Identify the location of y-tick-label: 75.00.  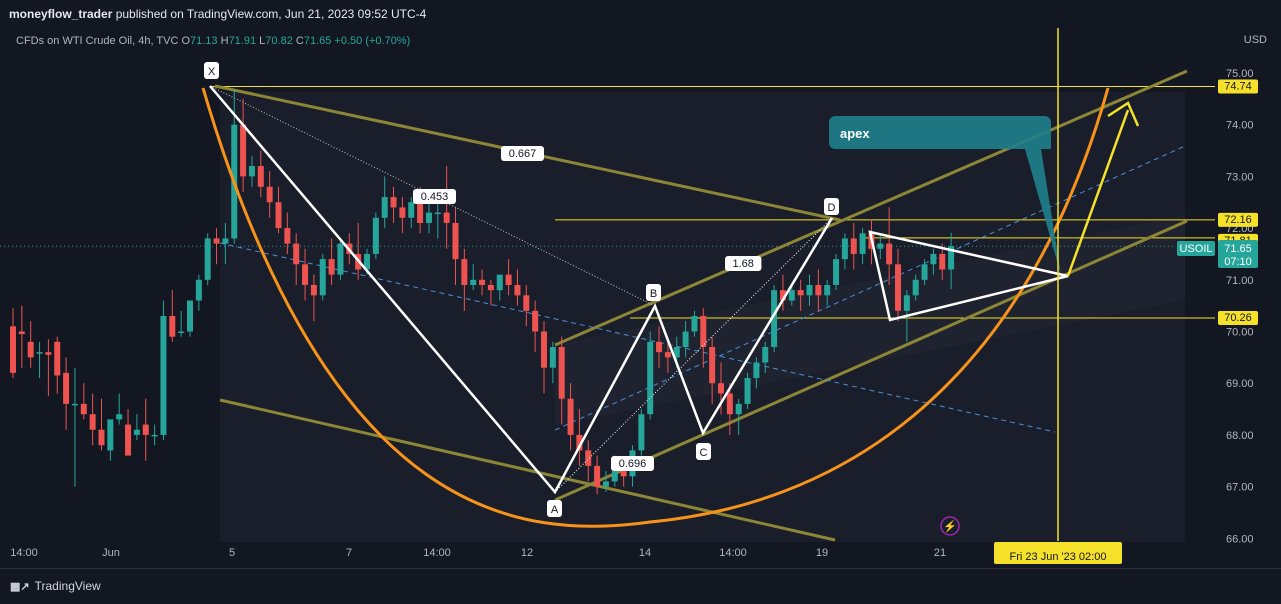
(1240, 74).